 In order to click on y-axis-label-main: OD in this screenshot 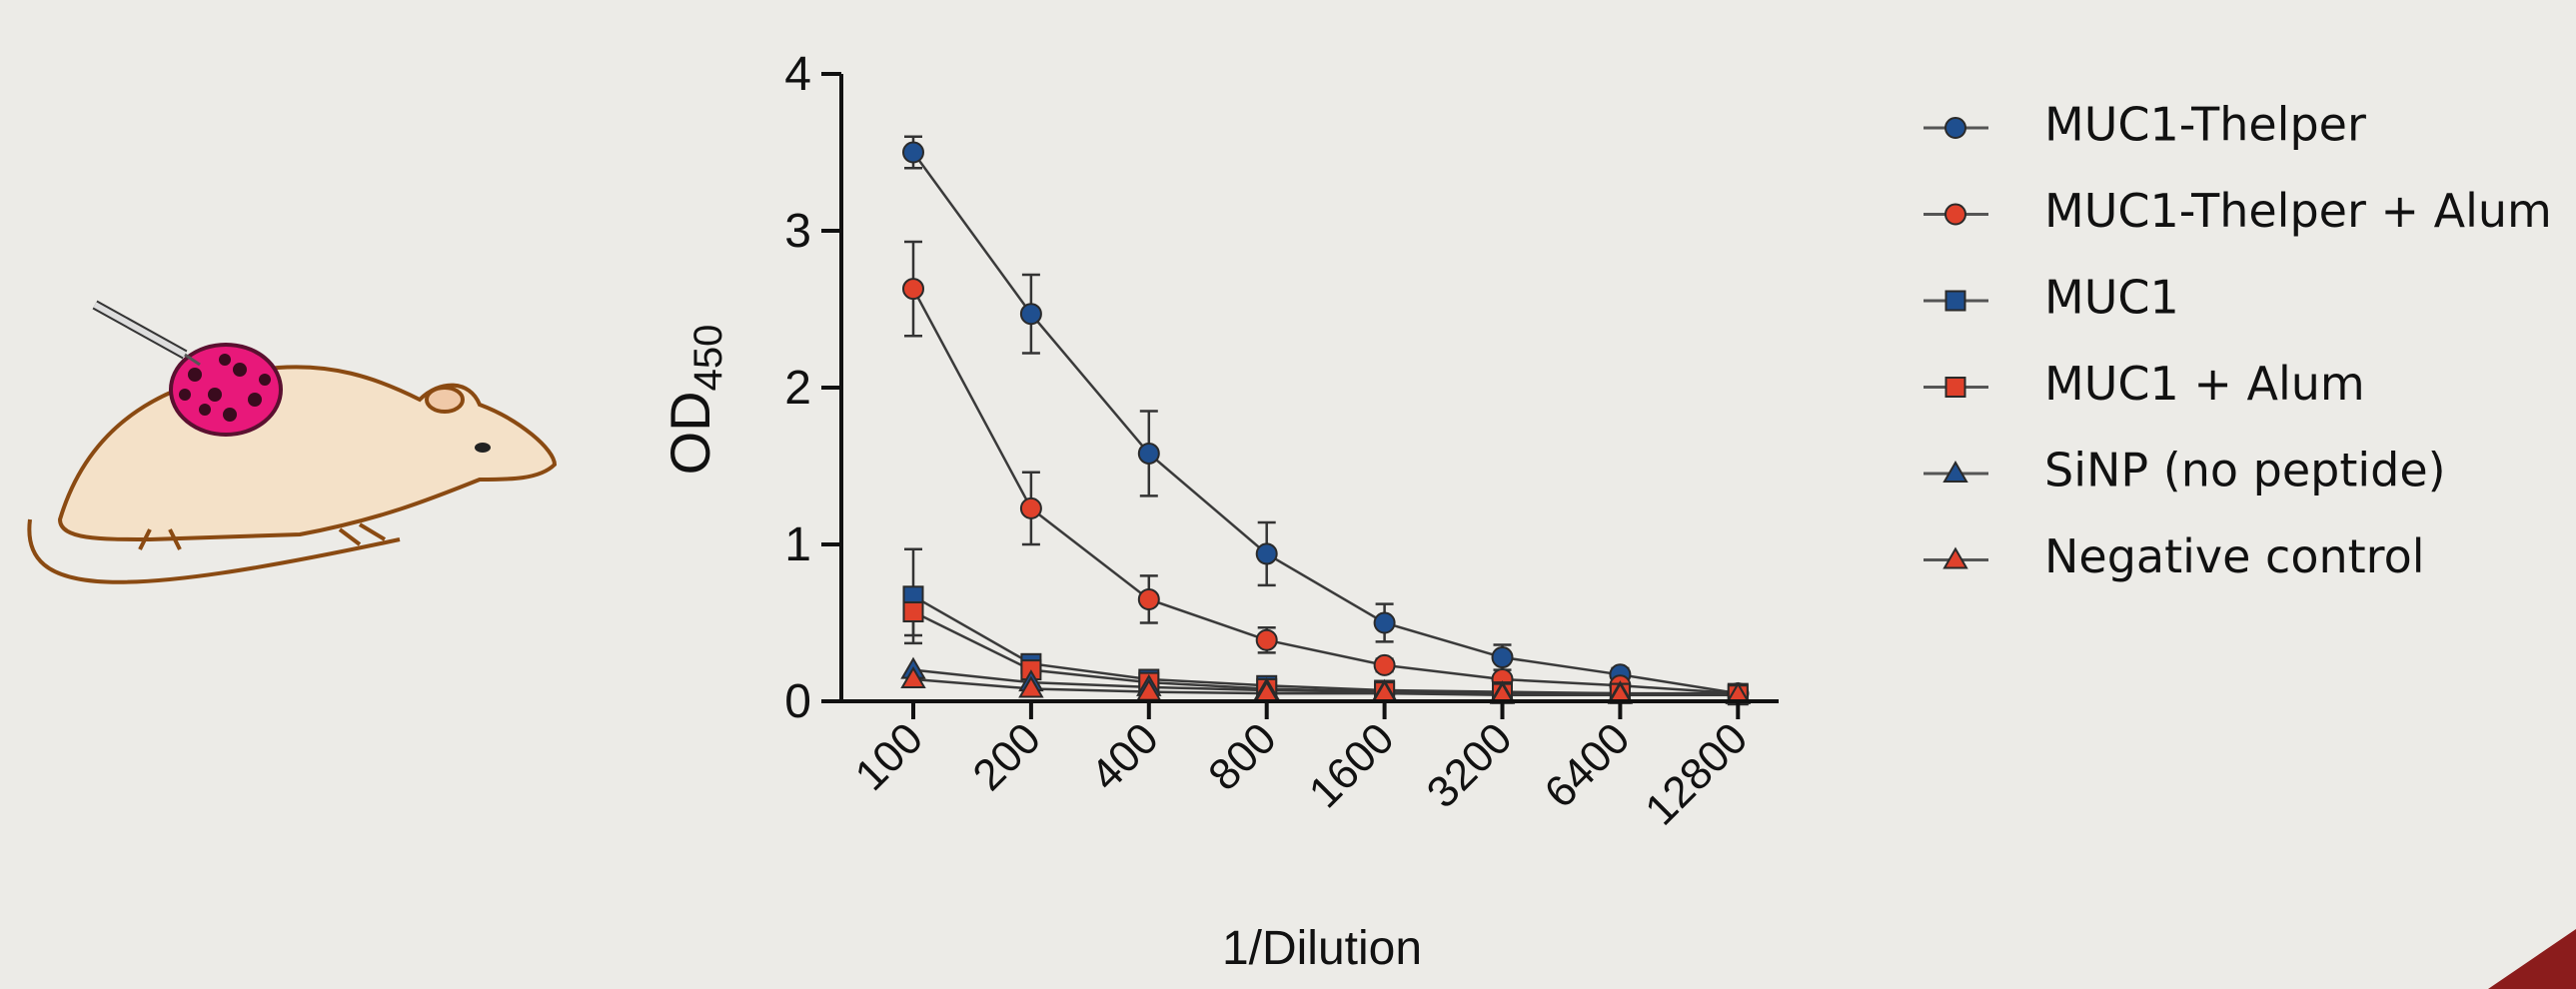, I will do `click(689, 433)`.